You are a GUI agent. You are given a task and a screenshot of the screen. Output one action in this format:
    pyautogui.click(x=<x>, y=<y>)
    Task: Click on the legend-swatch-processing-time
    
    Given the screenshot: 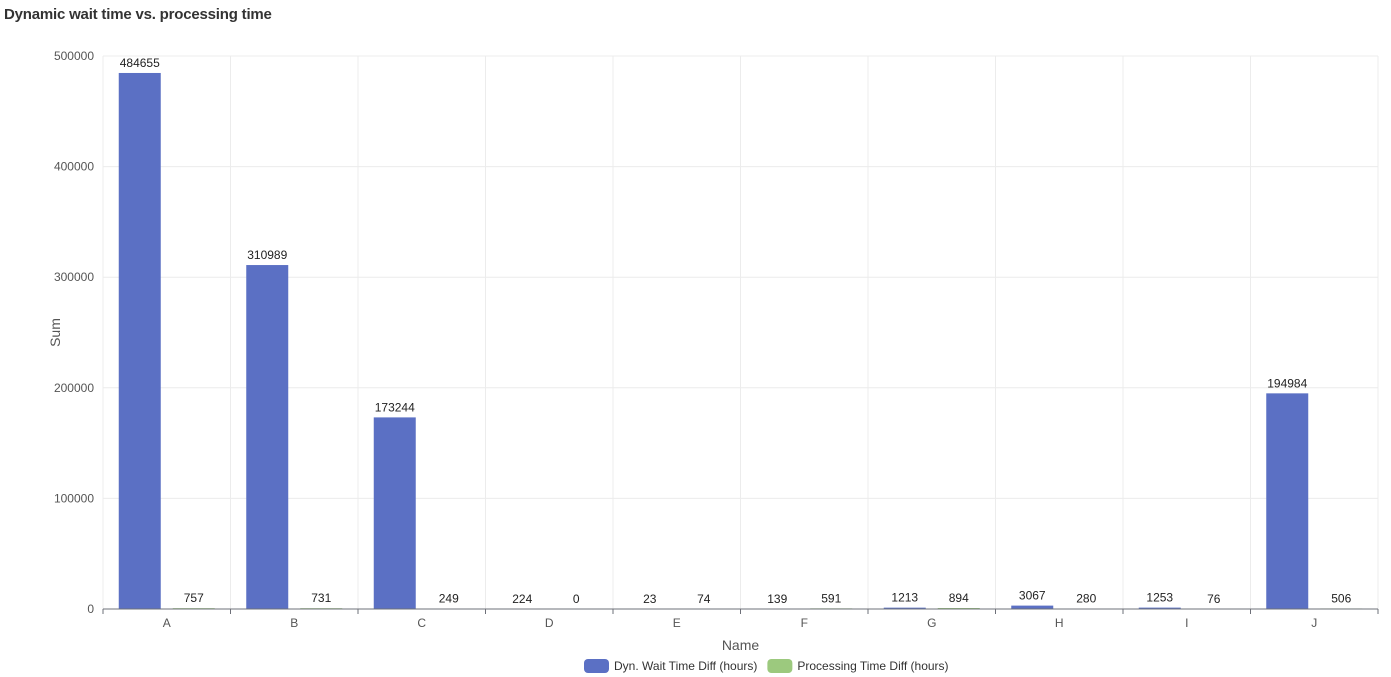 What is the action you would take?
    pyautogui.click(x=780, y=666)
    